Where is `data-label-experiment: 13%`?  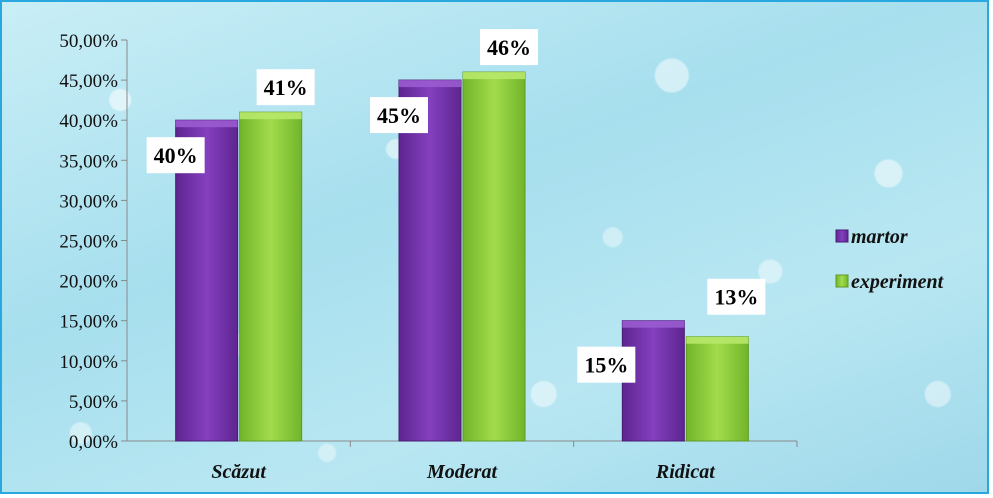
data-label-experiment: 13% is located at coordinates (736, 296).